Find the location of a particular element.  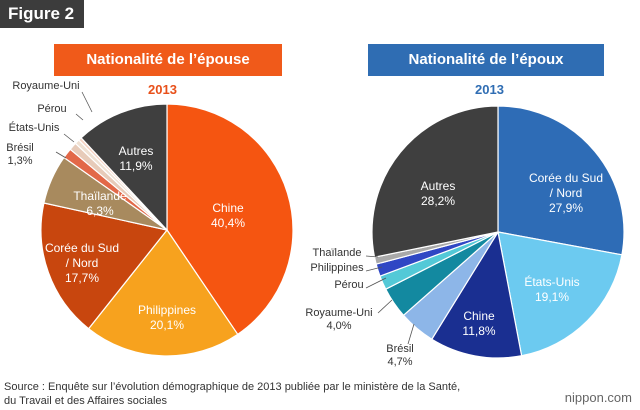

husband-label-perou-leader is located at coordinates (376, 283).